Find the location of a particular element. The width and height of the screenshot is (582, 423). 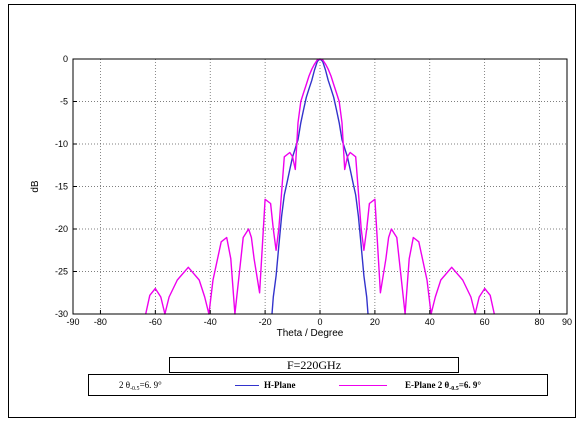

y-tick-label: 0 is located at coordinates (65, 59).